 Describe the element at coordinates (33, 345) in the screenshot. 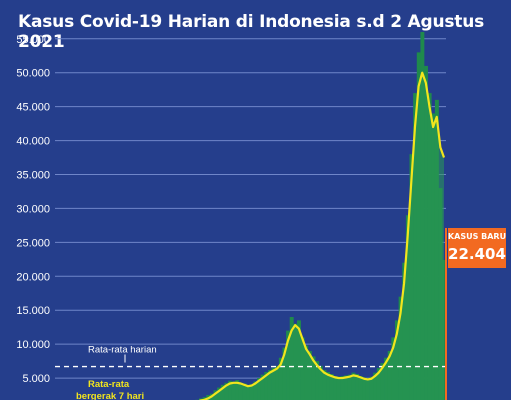

I see `y-tick-label: 10.000` at that location.